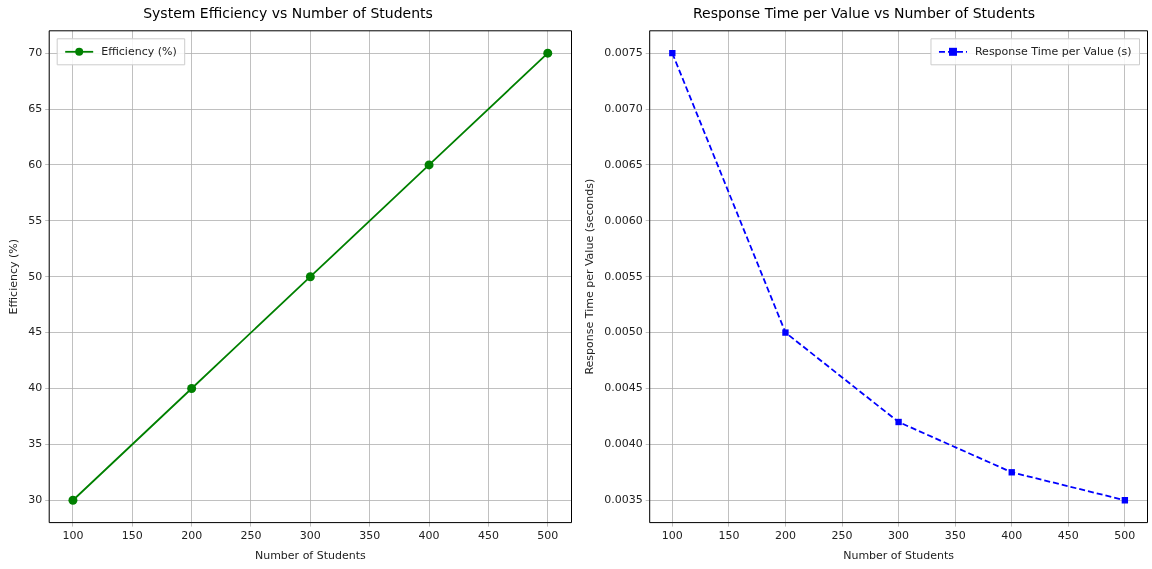  I want to click on y-tick-label: 50, so click(35, 276).